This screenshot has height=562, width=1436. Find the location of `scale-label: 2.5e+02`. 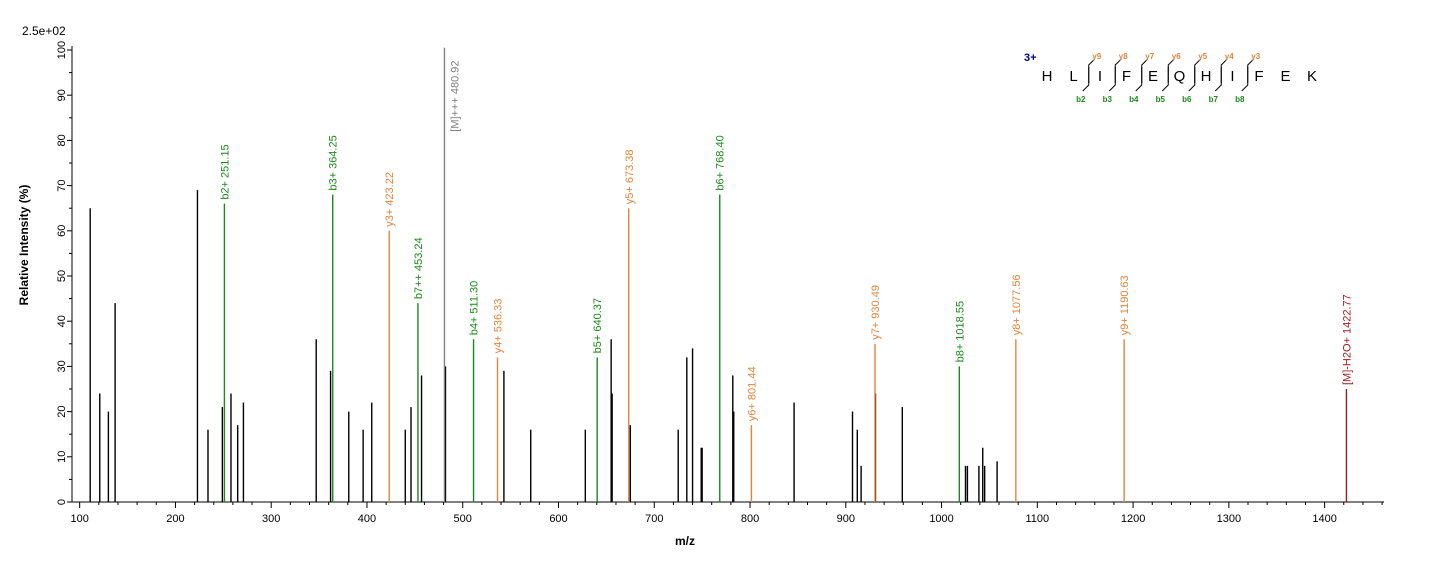

scale-label: 2.5e+02 is located at coordinates (44, 31).